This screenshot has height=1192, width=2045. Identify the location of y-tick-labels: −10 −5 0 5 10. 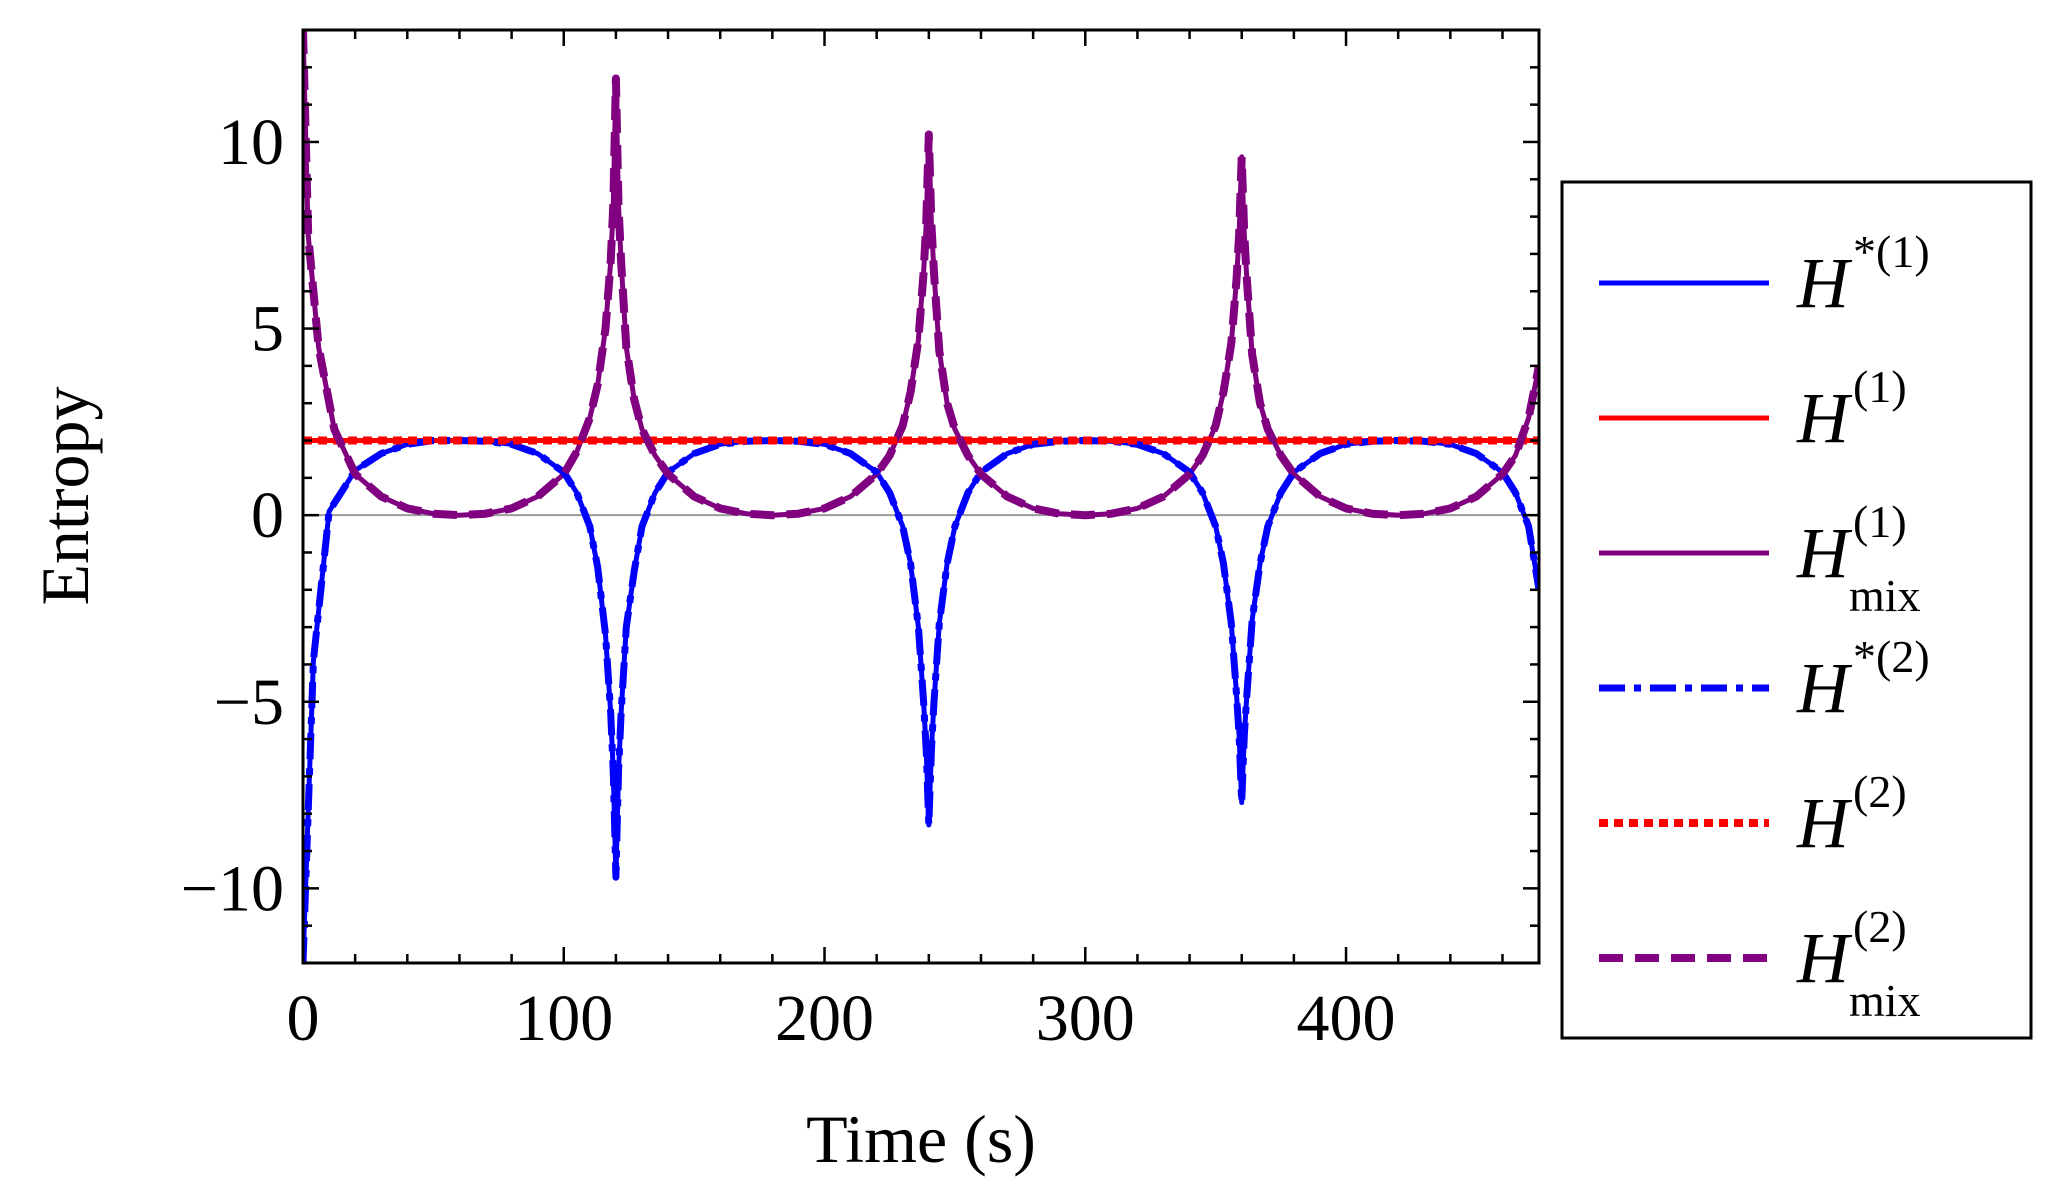
(232, 515).